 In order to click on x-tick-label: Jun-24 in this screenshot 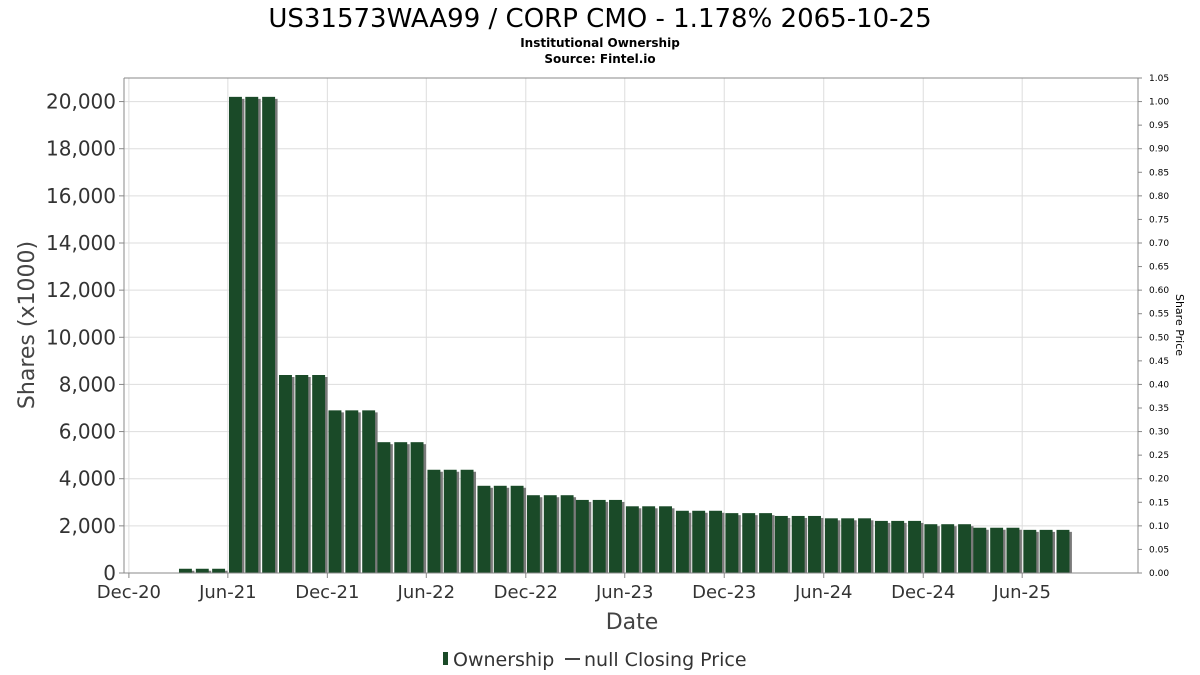, I will do `click(823, 592)`.